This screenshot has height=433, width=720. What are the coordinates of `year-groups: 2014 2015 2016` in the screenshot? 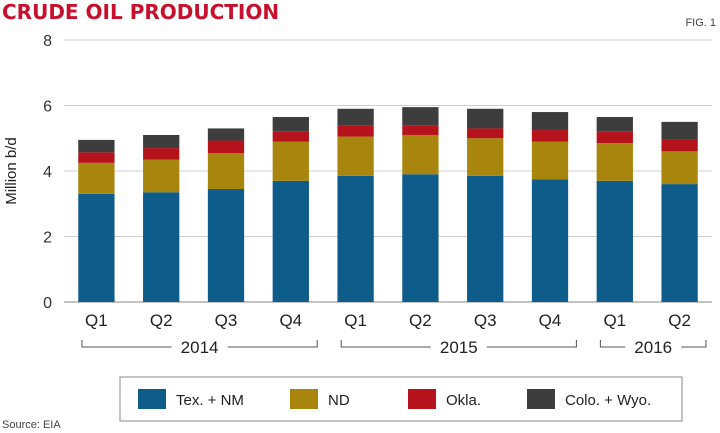 It's located at (394, 347).